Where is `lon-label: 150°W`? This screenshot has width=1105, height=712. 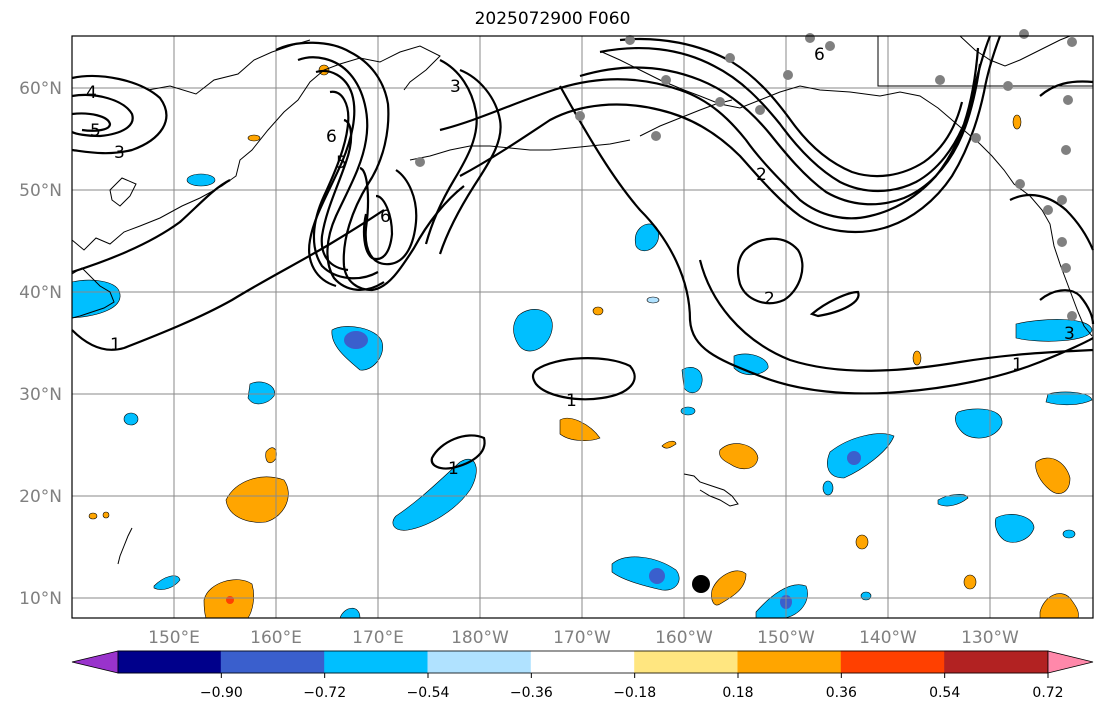 lon-label: 150°W is located at coordinates (786, 638).